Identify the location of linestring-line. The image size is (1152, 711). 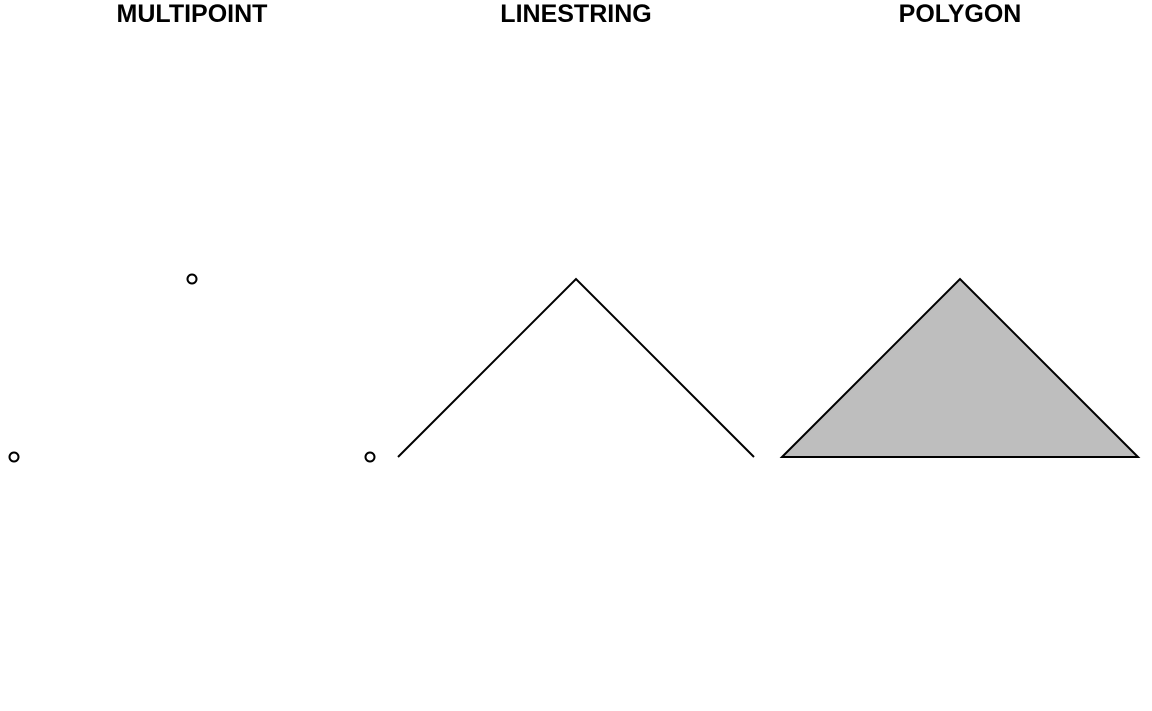
(576, 367).